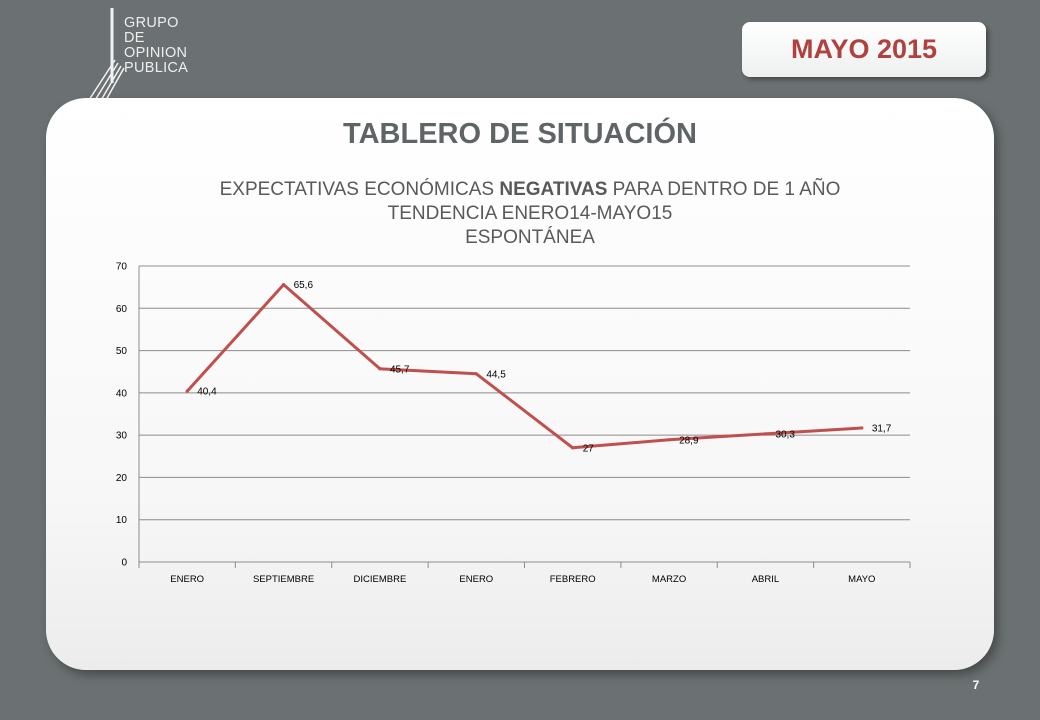 The width and height of the screenshot is (1040, 720). What do you see at coordinates (207, 392) in the screenshot?
I see `data-label: 40,4` at bounding box center [207, 392].